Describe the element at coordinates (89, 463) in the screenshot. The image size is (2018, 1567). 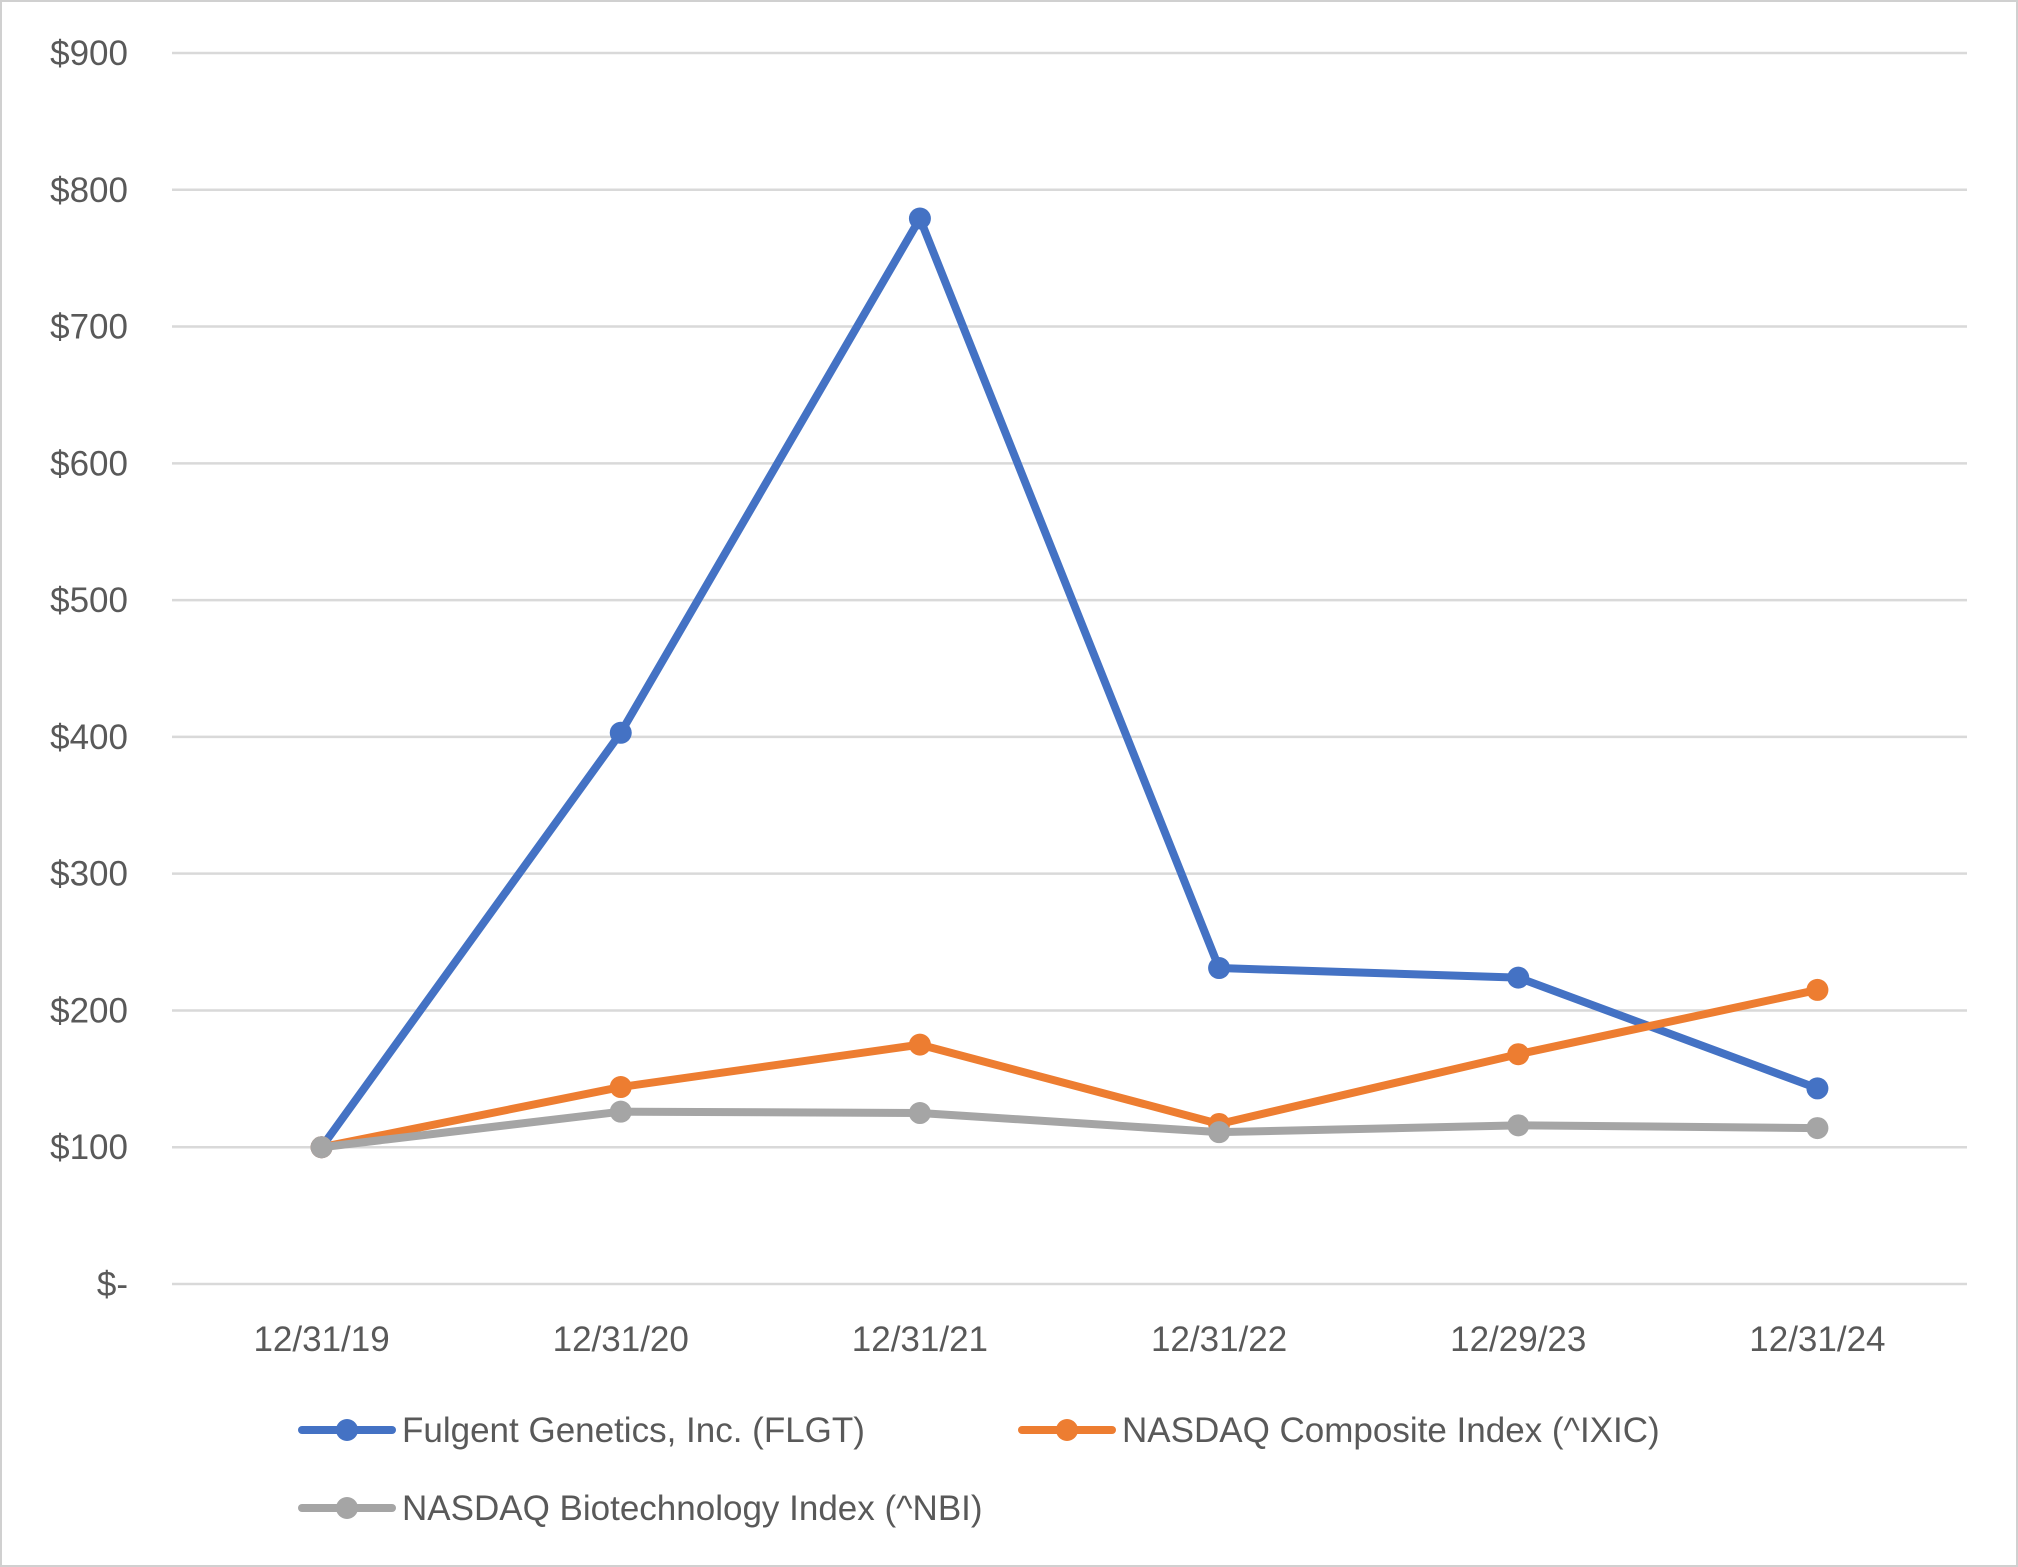
I see `y-tick-label: $600` at that location.